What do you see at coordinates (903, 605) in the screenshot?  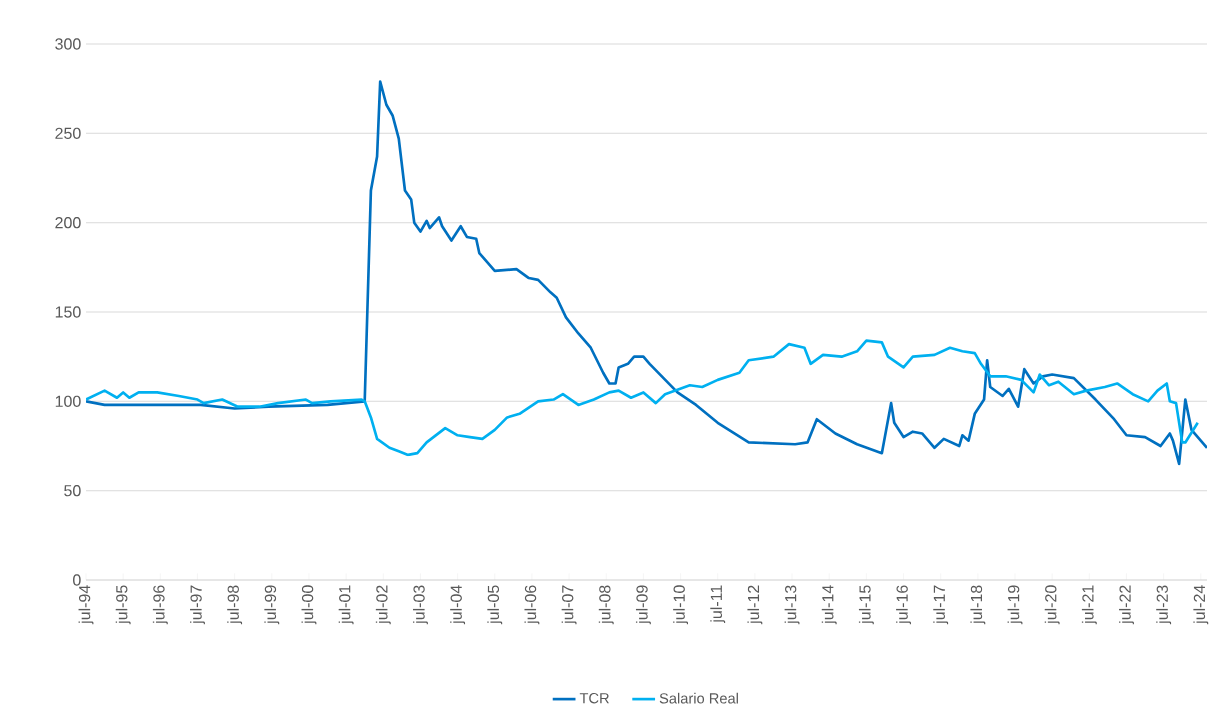 I see `x-tick-label: jul-16` at bounding box center [903, 605].